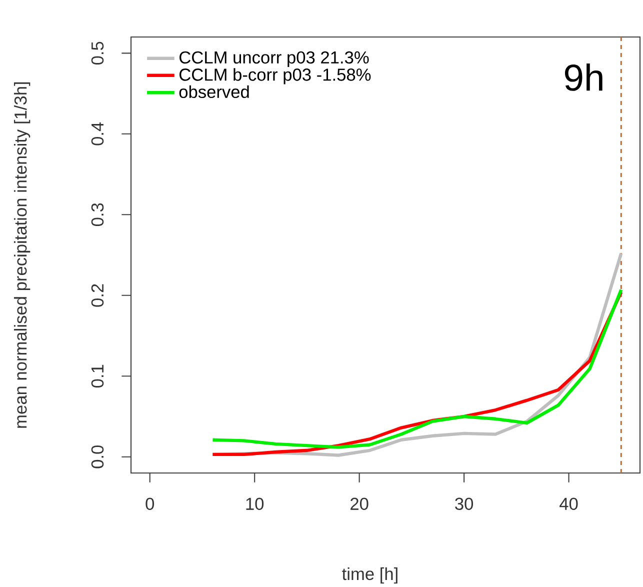 The height and width of the screenshot is (587, 643). Describe the element at coordinates (97, 295) in the screenshot. I see `y-tick-label: 0.2` at that location.